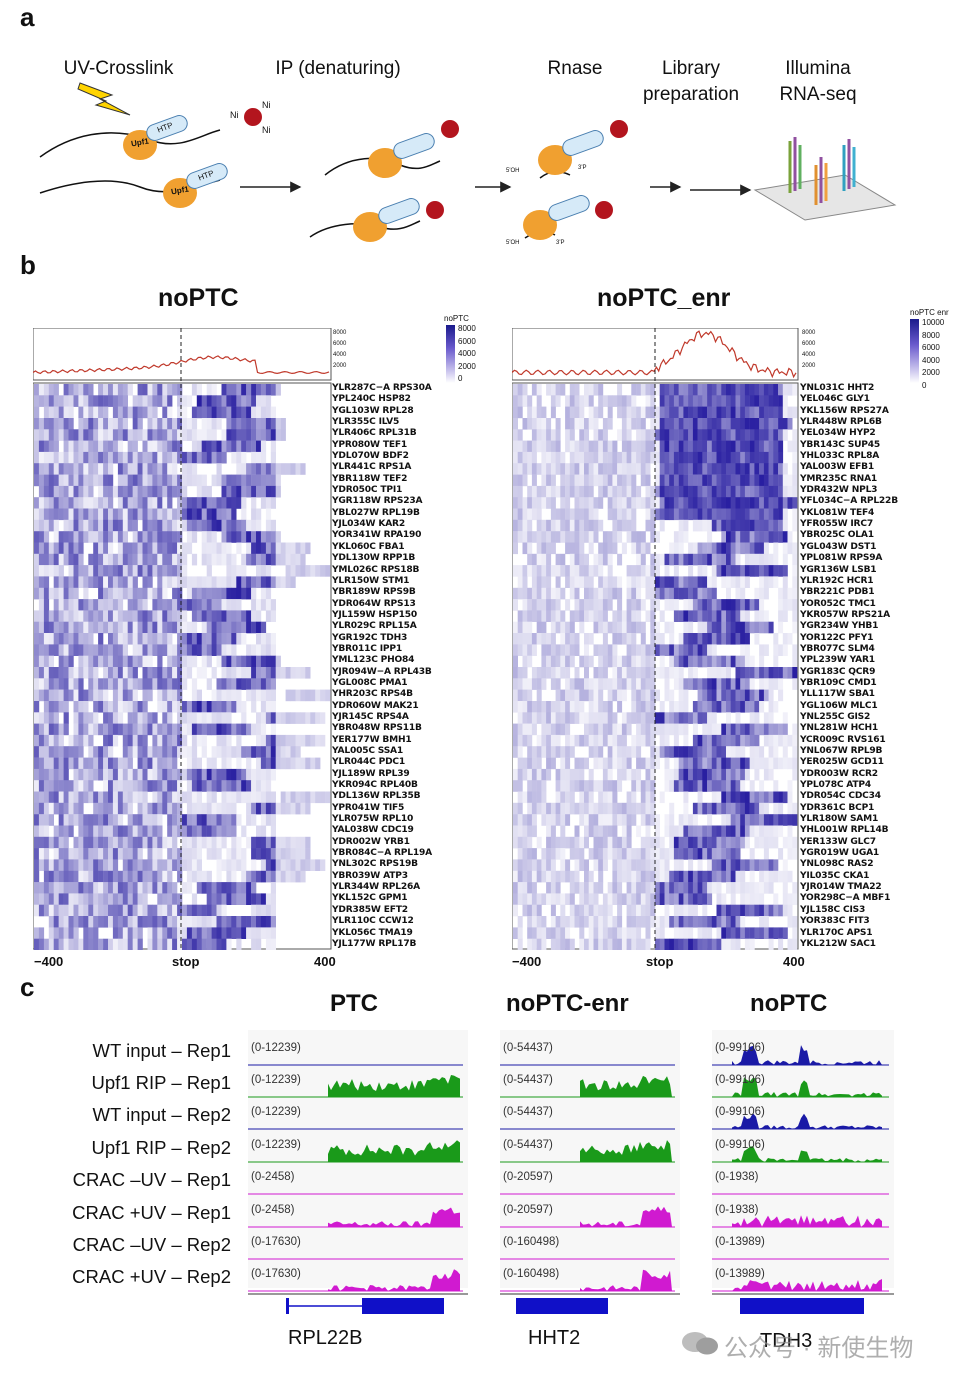  Describe the element at coordinates (373, 921) in the screenshot. I see `gene-label: YLR110C CCW12` at that location.